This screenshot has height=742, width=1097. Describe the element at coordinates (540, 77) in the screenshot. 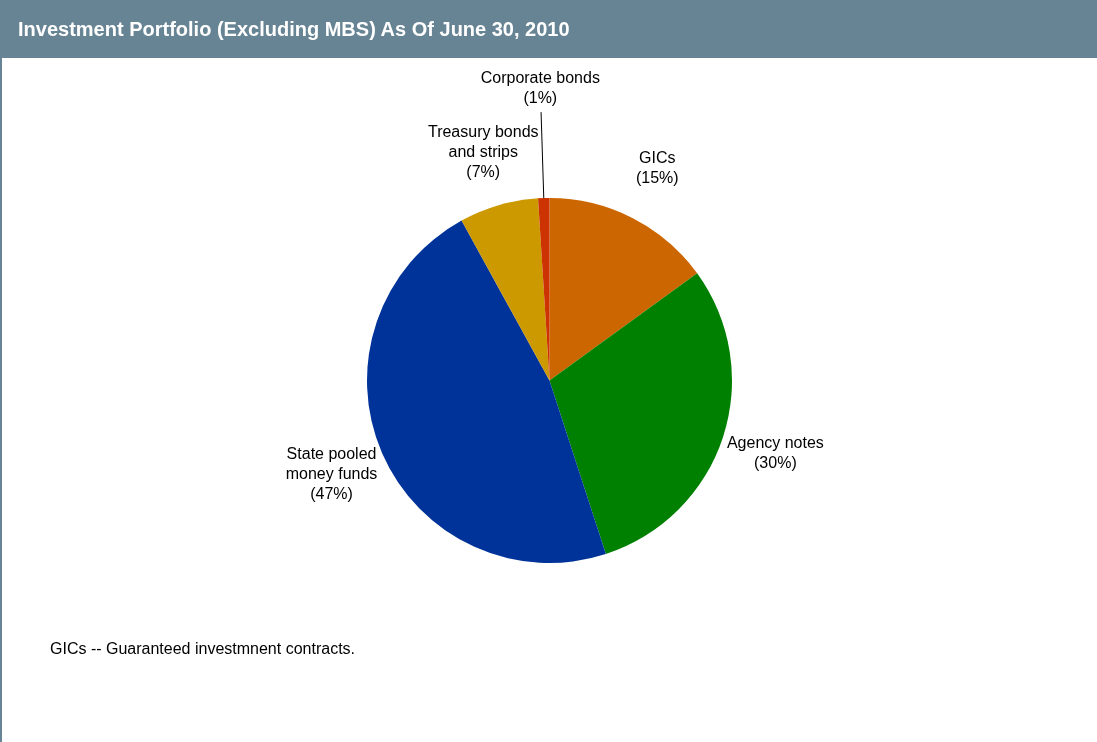

I see `slice-label: Corporate bonds` at that location.